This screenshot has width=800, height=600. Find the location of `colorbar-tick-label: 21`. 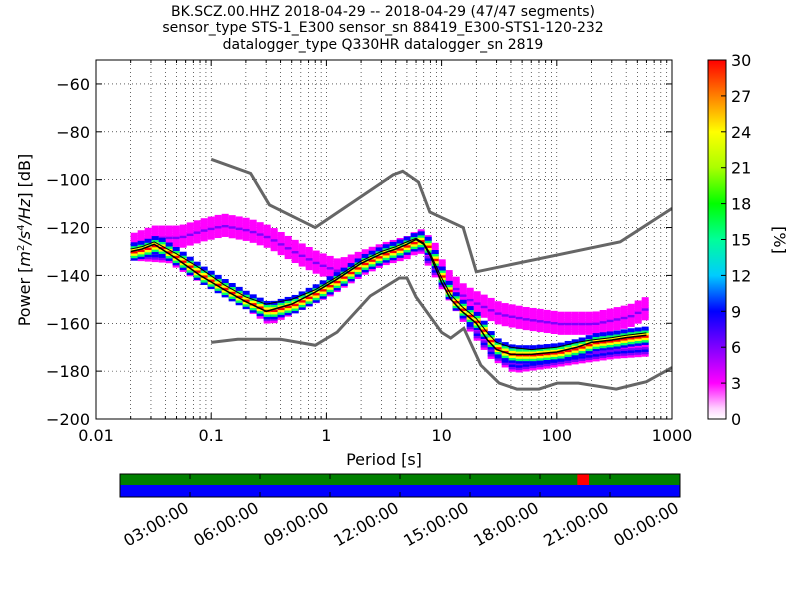

colorbar-tick-label: 21 is located at coordinates (741, 168).